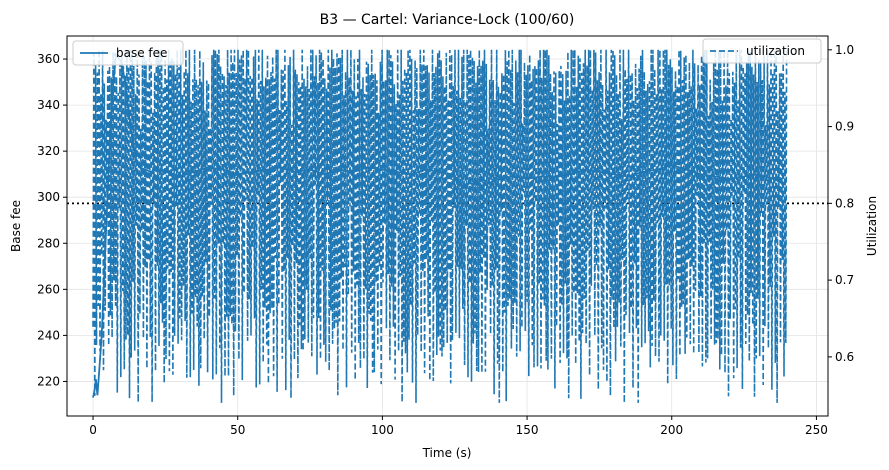 This screenshot has width=889, height=470. What do you see at coordinates (237, 430) in the screenshot?
I see `x-tick-label: 50` at bounding box center [237, 430].